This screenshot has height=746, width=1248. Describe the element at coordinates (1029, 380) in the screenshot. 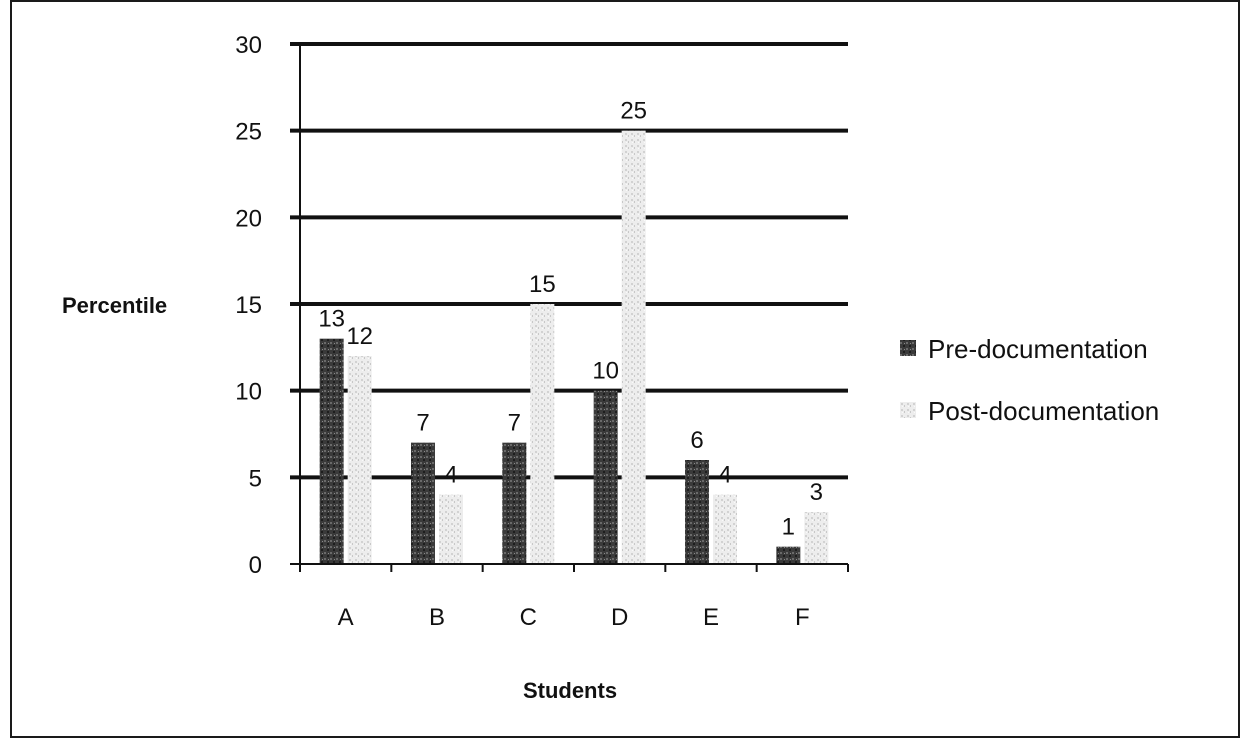

I see `legend: Pre-documentation Post-documentation` at that location.